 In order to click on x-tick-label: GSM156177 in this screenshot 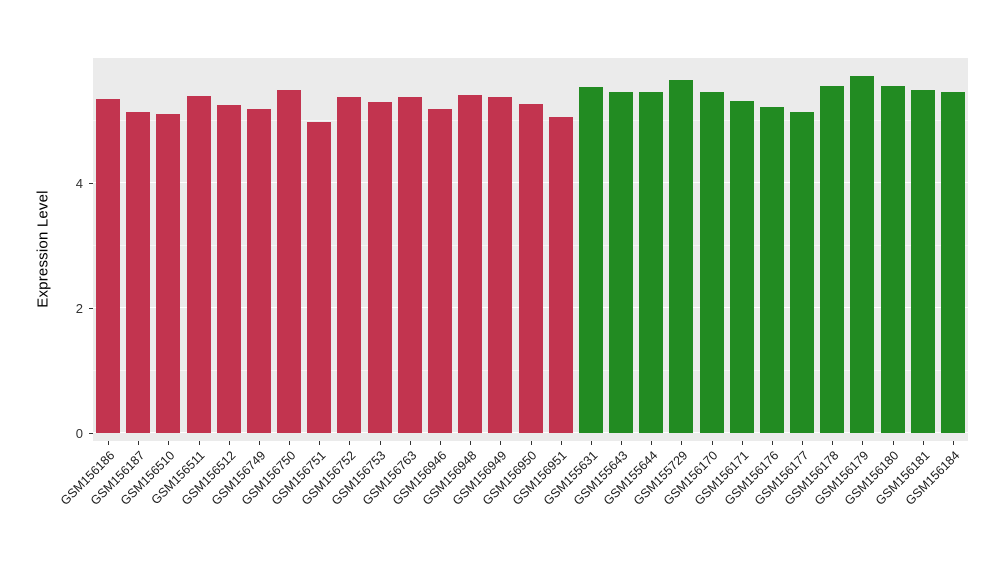, I will do `click(781, 478)`.